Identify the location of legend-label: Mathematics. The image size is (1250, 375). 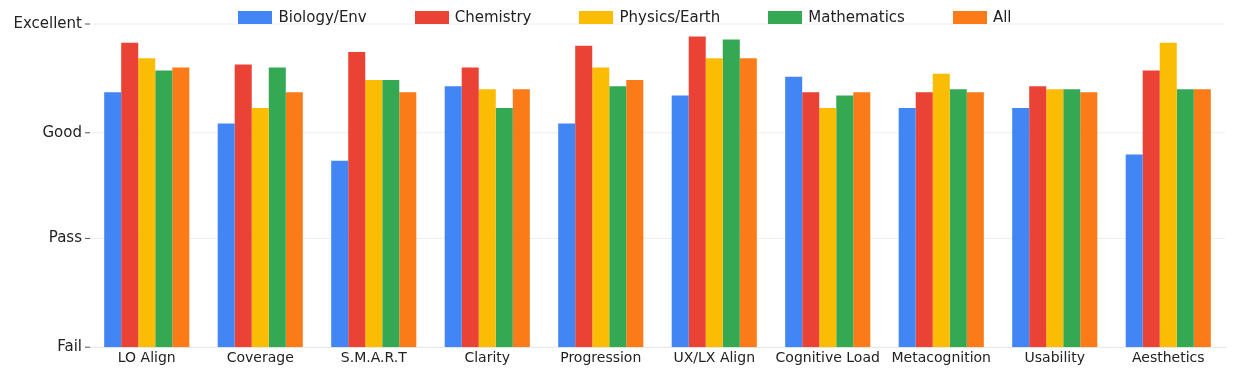
(856, 17).